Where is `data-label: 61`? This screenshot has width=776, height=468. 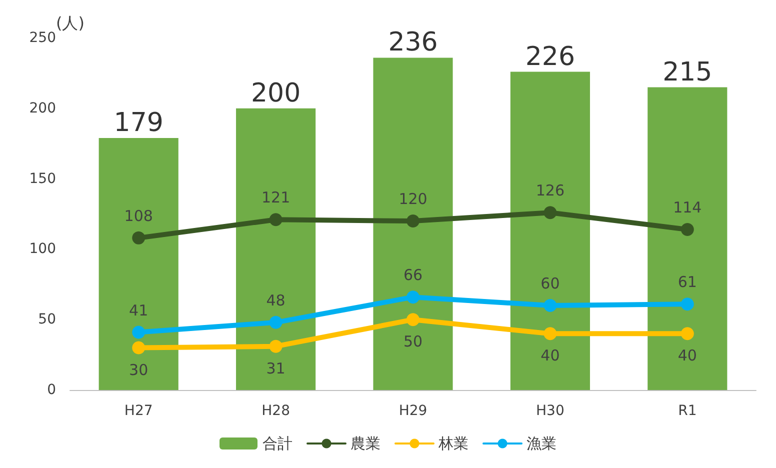
data-label: 61 is located at coordinates (687, 282).